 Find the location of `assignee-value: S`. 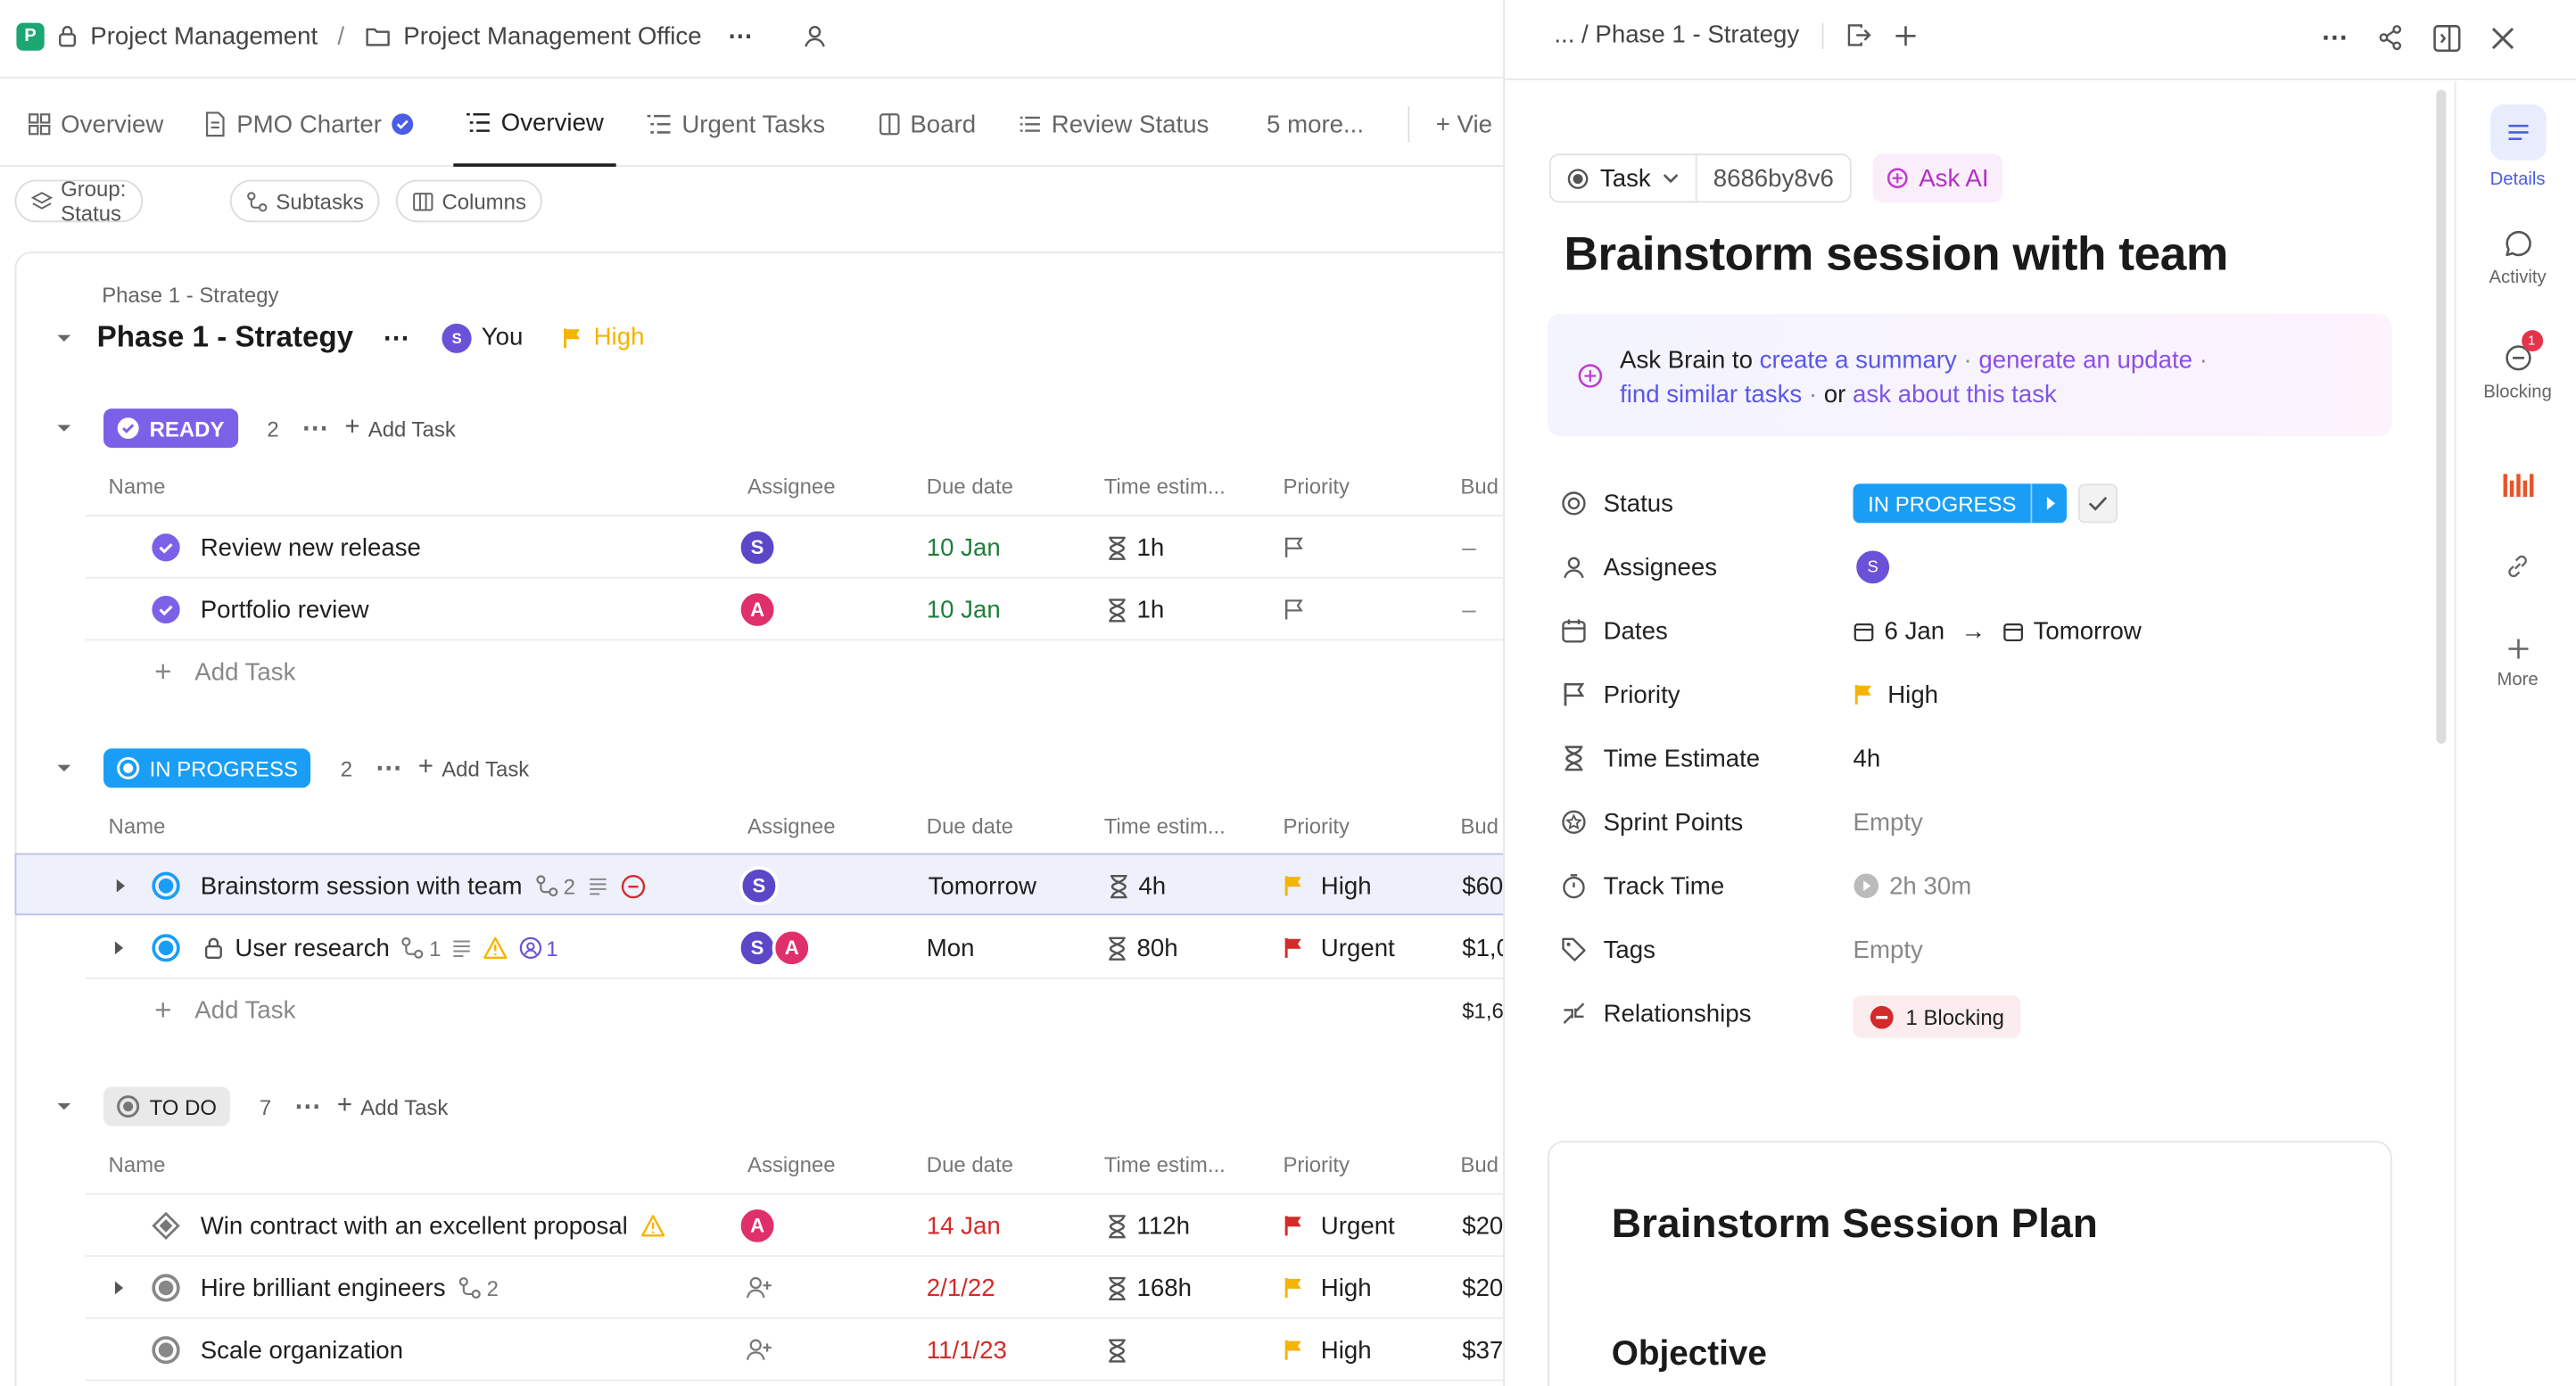

assignee-value: S is located at coordinates (1873, 567).